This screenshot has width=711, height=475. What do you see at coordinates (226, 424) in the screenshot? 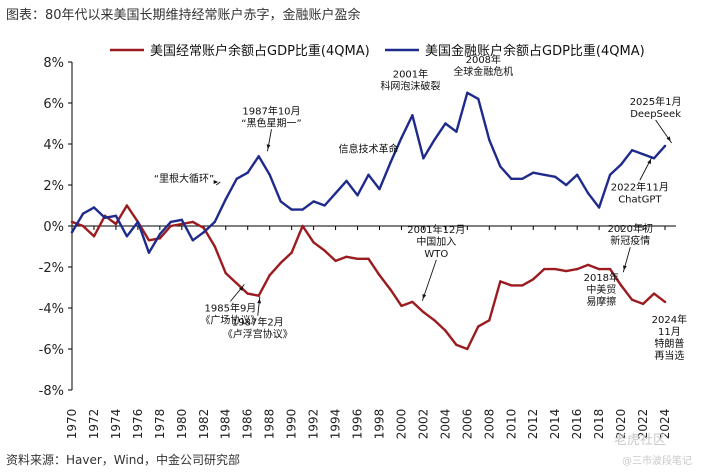
I see `x-tick-label: 1984` at bounding box center [226, 424].